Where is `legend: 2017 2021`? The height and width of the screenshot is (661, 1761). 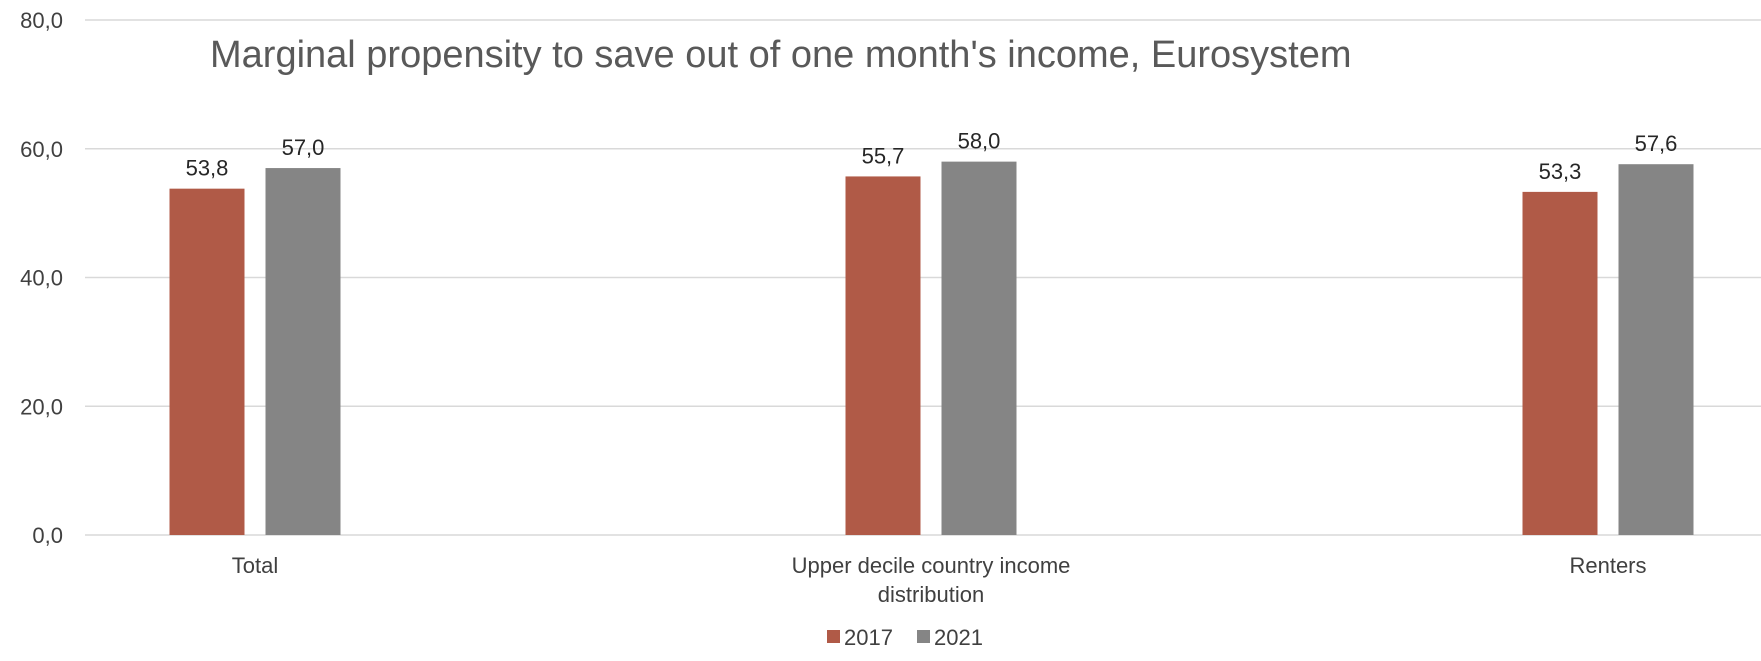
legend: 2017 2021 is located at coordinates (905, 637).